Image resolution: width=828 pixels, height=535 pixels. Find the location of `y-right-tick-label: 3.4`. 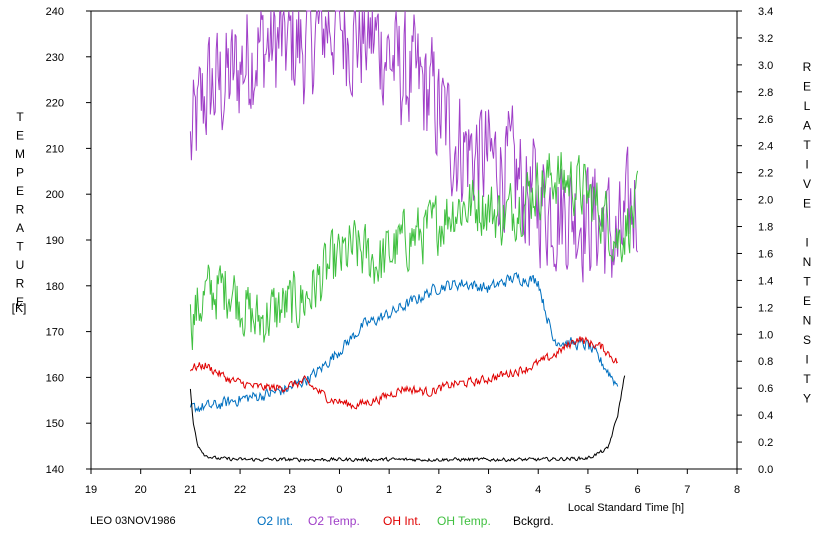

y-right-tick-label: 3.4 is located at coordinates (765, 12).